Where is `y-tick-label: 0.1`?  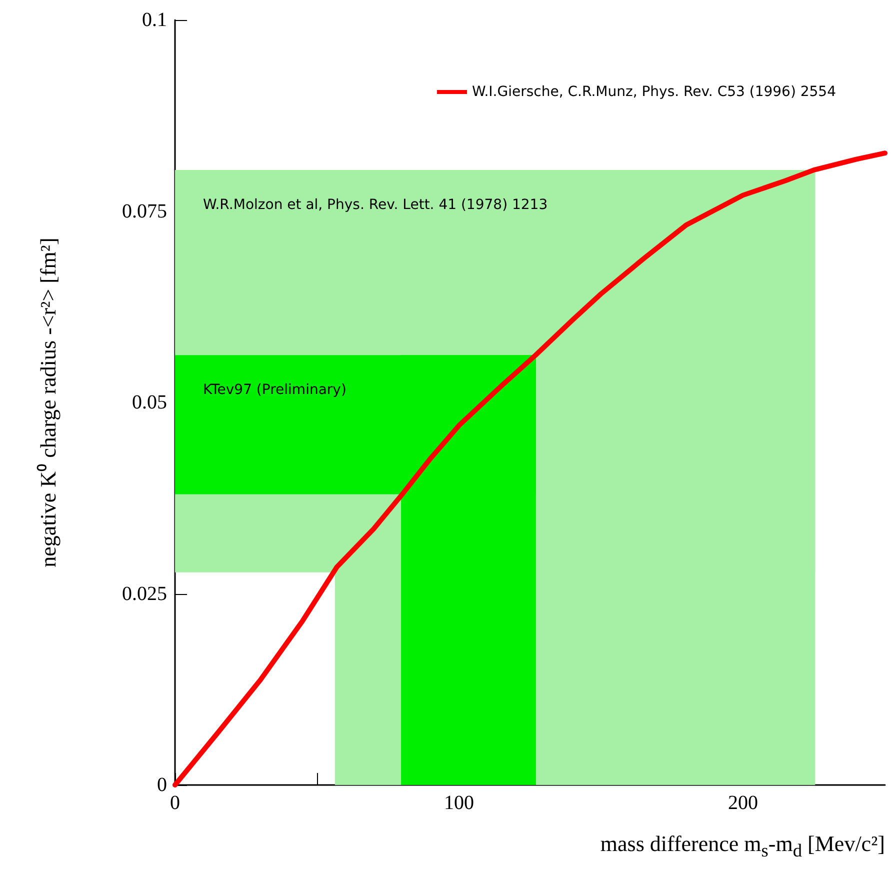
y-tick-label: 0.1 is located at coordinates (154, 20).